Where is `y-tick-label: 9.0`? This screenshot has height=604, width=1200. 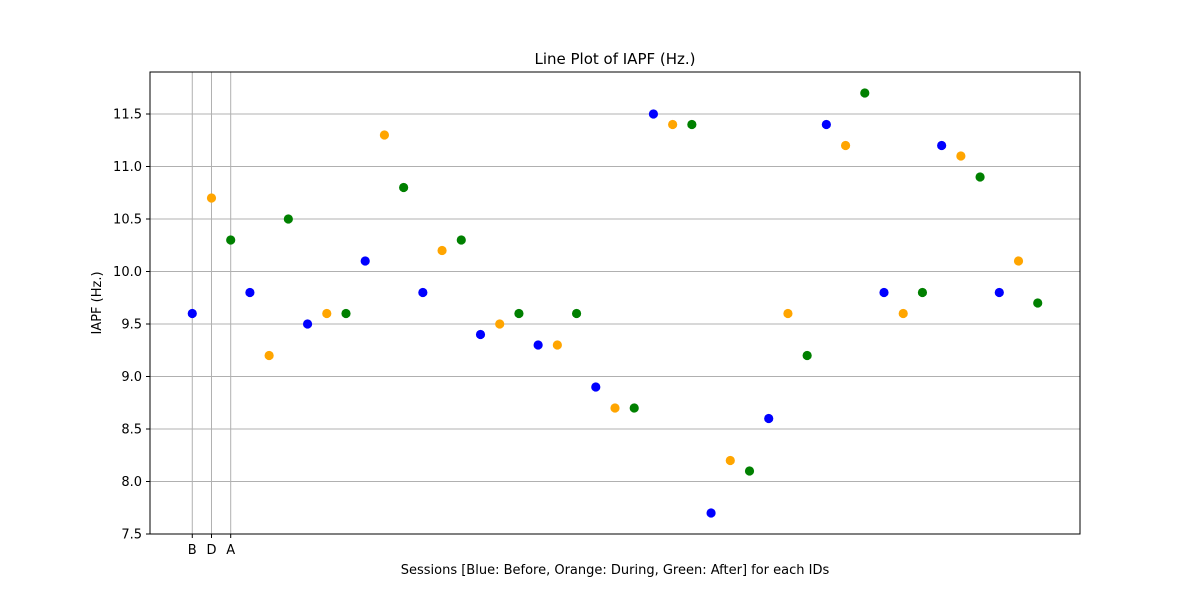
y-tick-label: 9.0 is located at coordinates (131, 377).